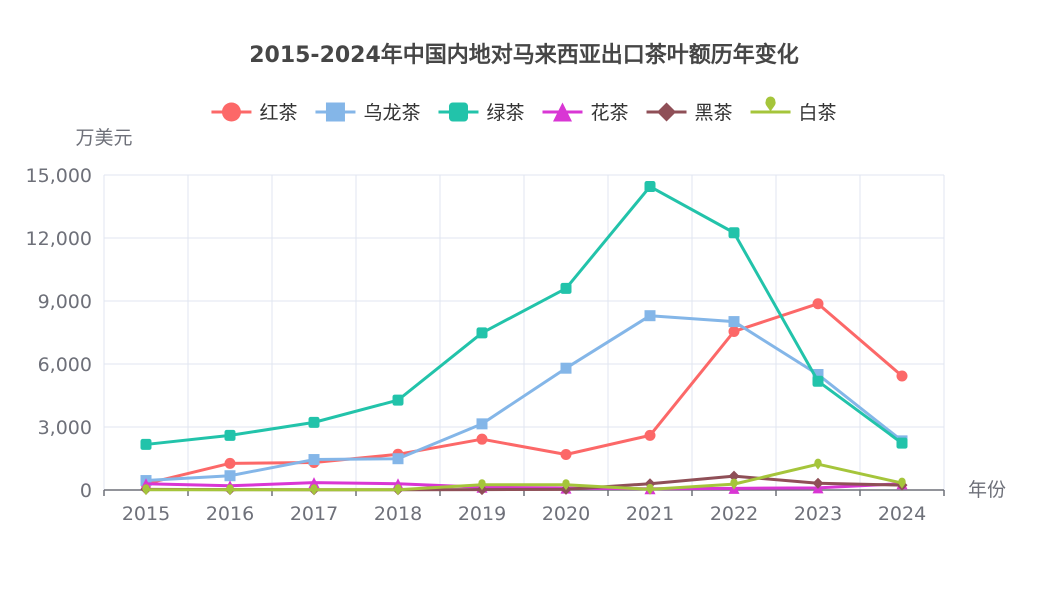 This screenshot has height=612, width=1048. What do you see at coordinates (230, 514) in the screenshot?
I see `x-tick-label: 2016` at bounding box center [230, 514].